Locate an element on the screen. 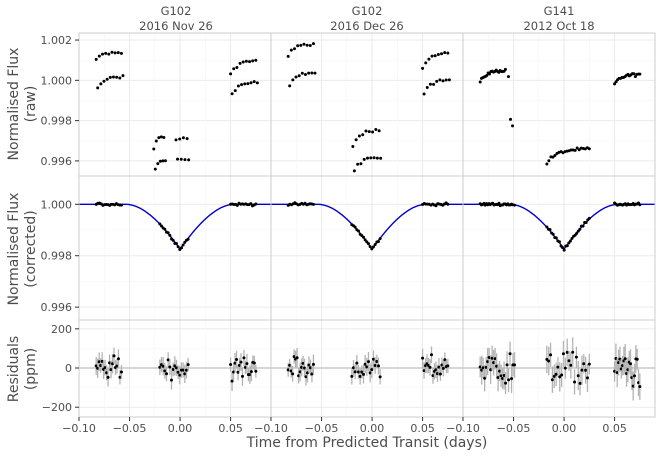  x-tick-label: 0.00 is located at coordinates (564, 428).